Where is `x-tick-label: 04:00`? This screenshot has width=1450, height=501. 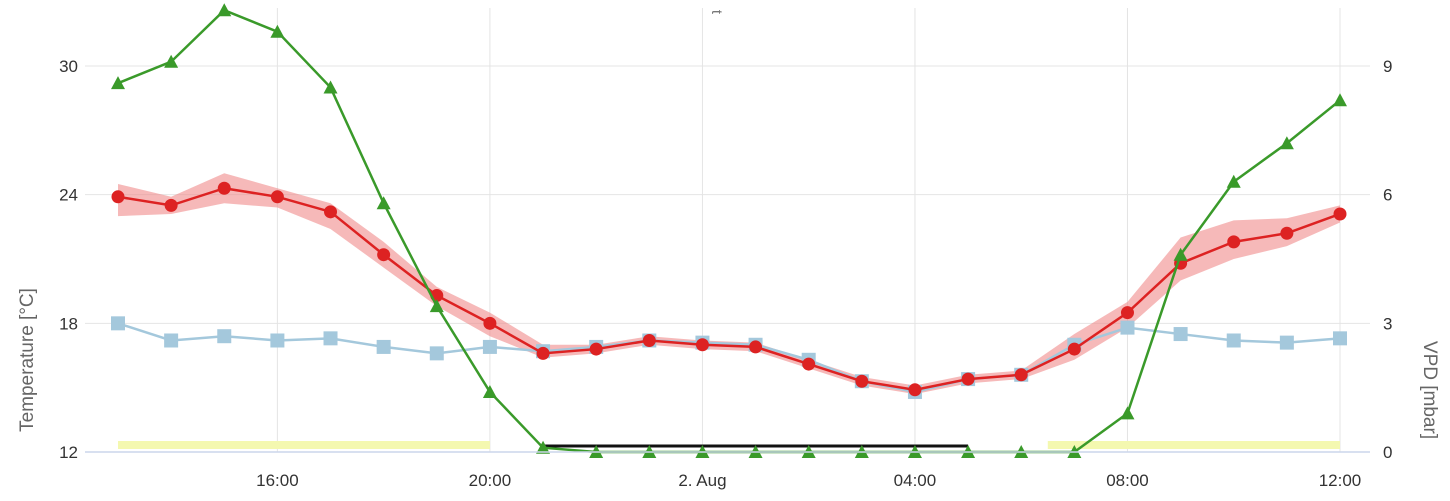 x-tick-label: 04:00 is located at coordinates (915, 480).